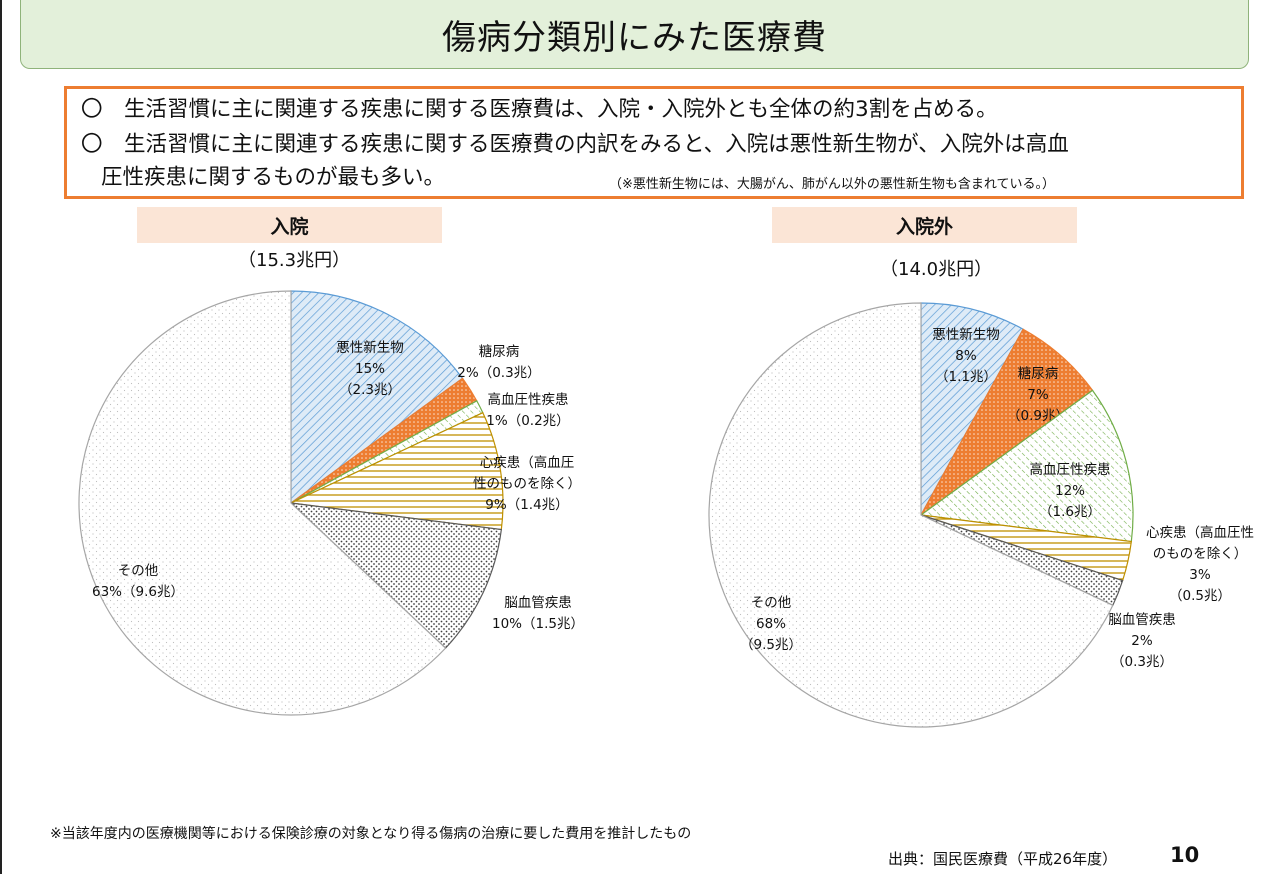 The width and height of the screenshot is (1265, 874). What do you see at coordinates (273, 177) in the screenshot?
I see `summary-bullet-2-continued: 圧性疾患に関するものが最も多い。` at bounding box center [273, 177].